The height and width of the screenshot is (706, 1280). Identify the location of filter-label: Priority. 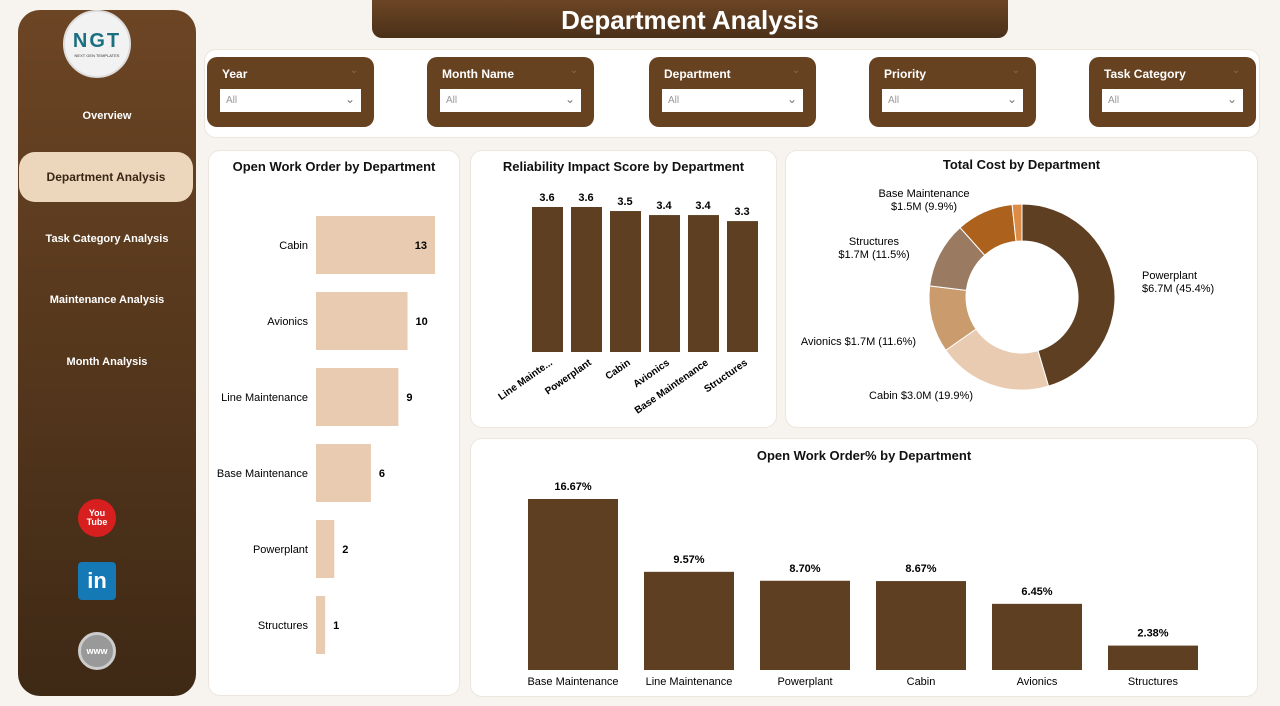
(905, 74).